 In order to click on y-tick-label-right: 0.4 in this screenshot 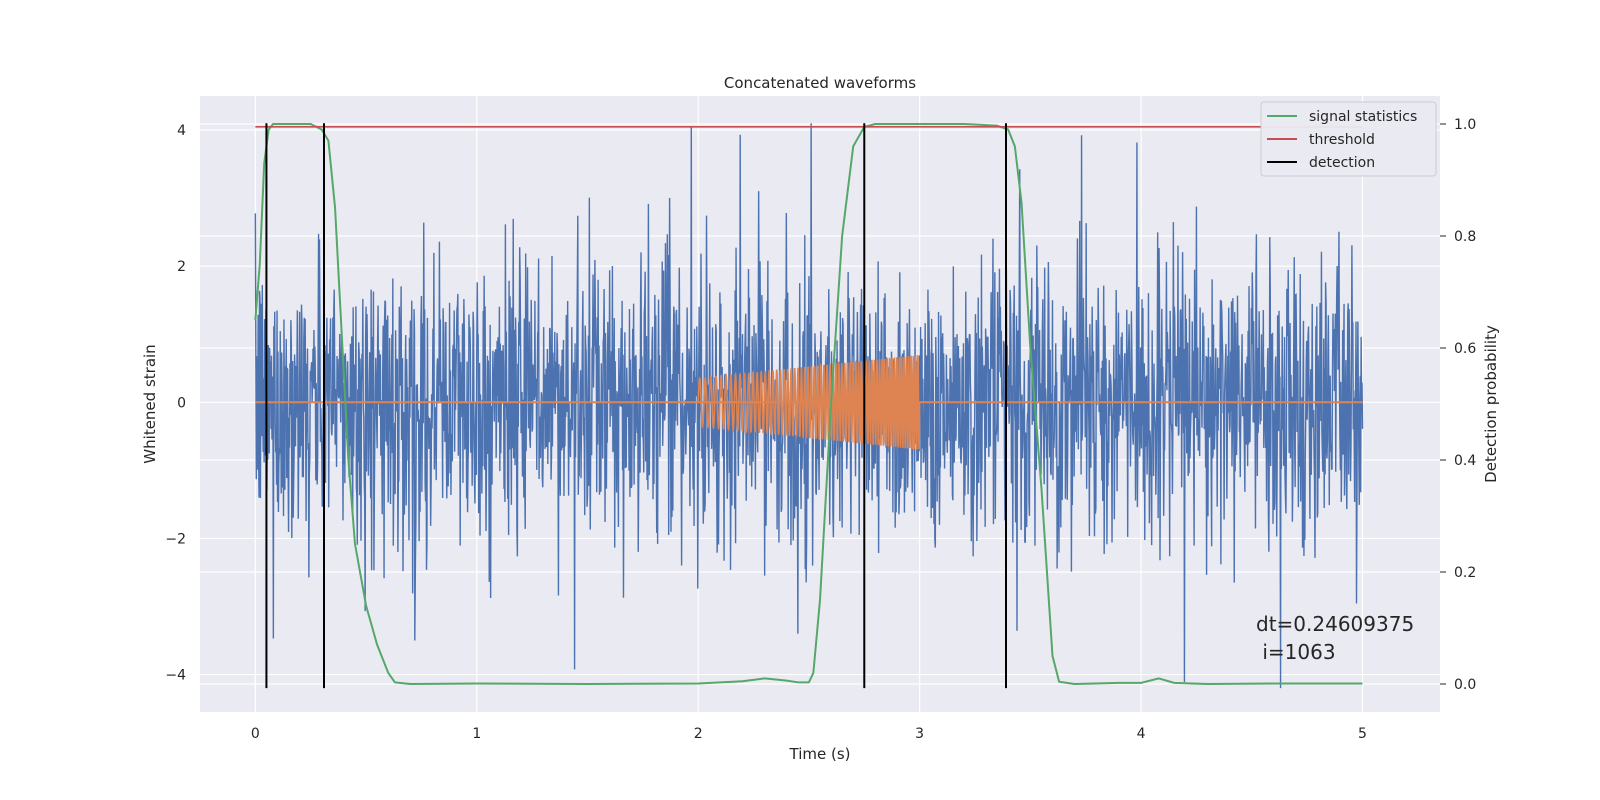, I will do `click(1465, 461)`.